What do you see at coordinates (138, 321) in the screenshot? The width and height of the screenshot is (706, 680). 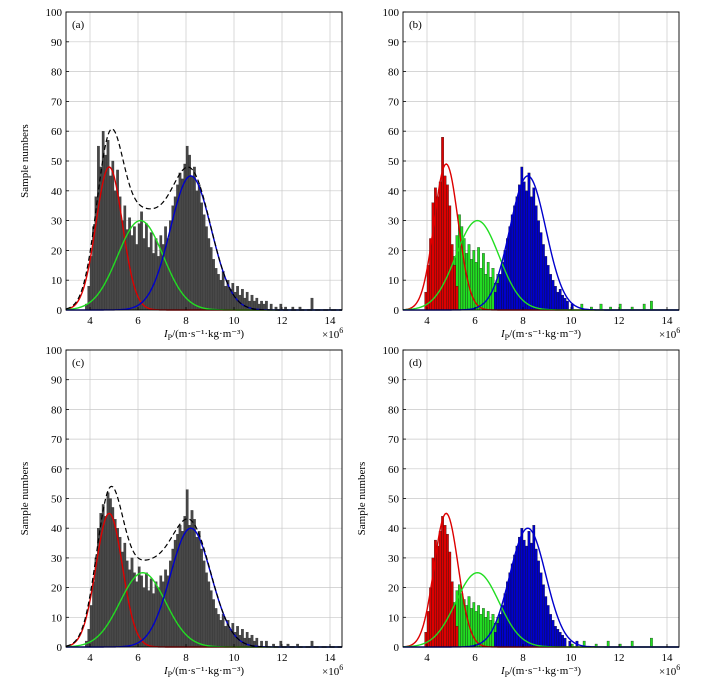 I see `x-tick-label: 6` at bounding box center [138, 321].